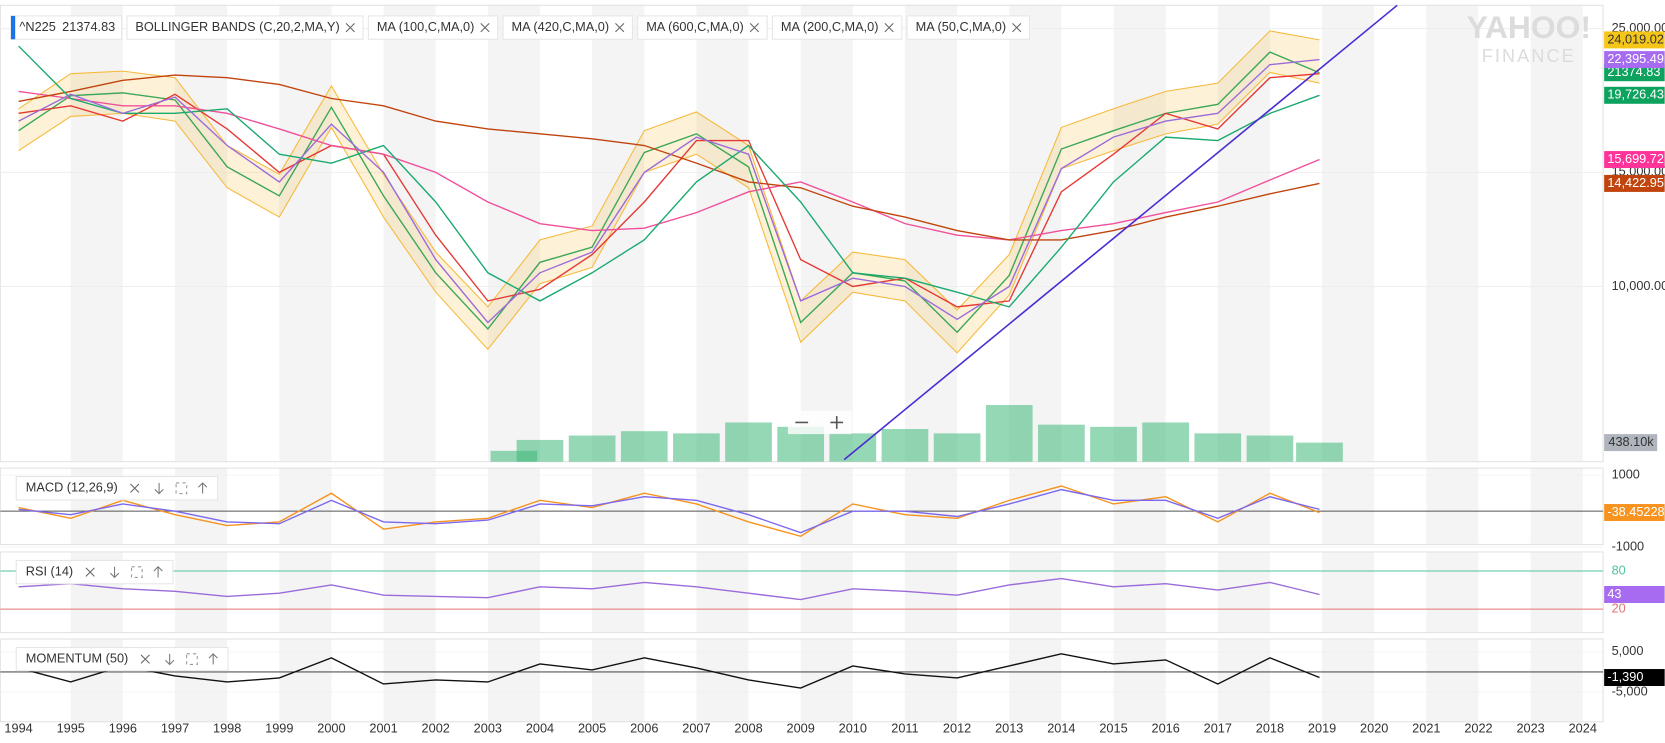  I want to click on y-tick-label: 80, so click(1619, 569).